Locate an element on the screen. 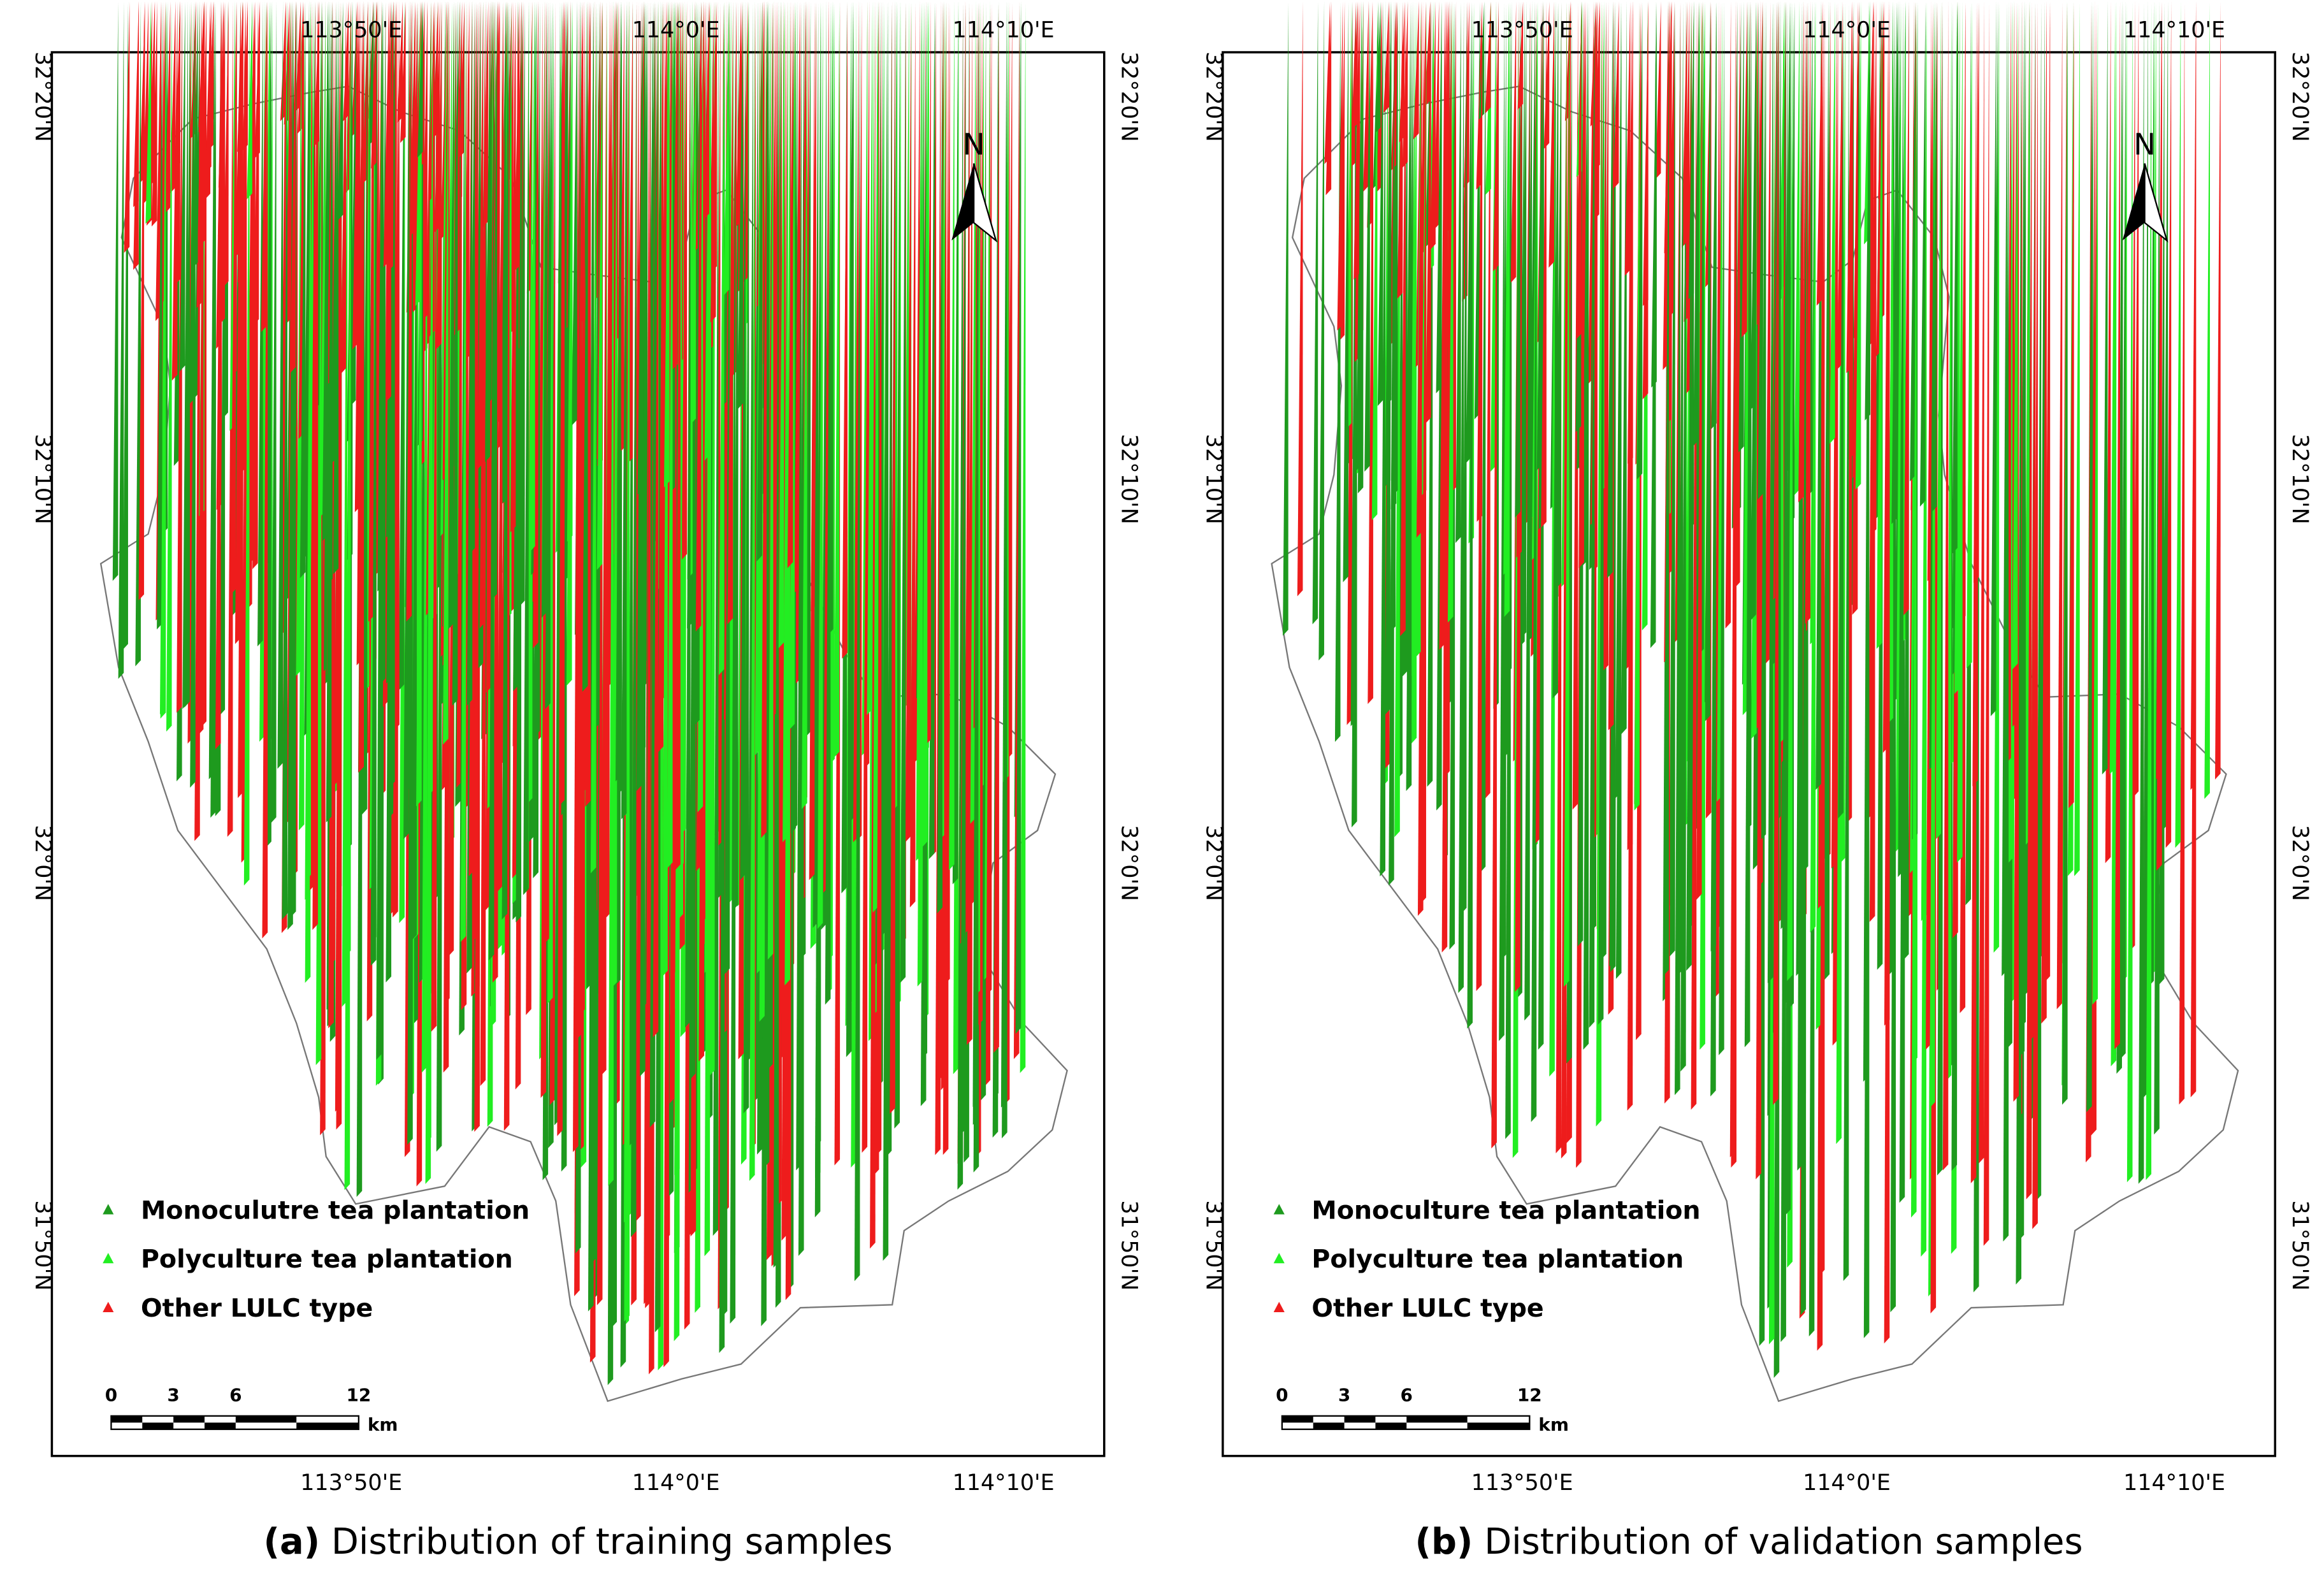  scale-label: 12 is located at coordinates (1529, 1396).